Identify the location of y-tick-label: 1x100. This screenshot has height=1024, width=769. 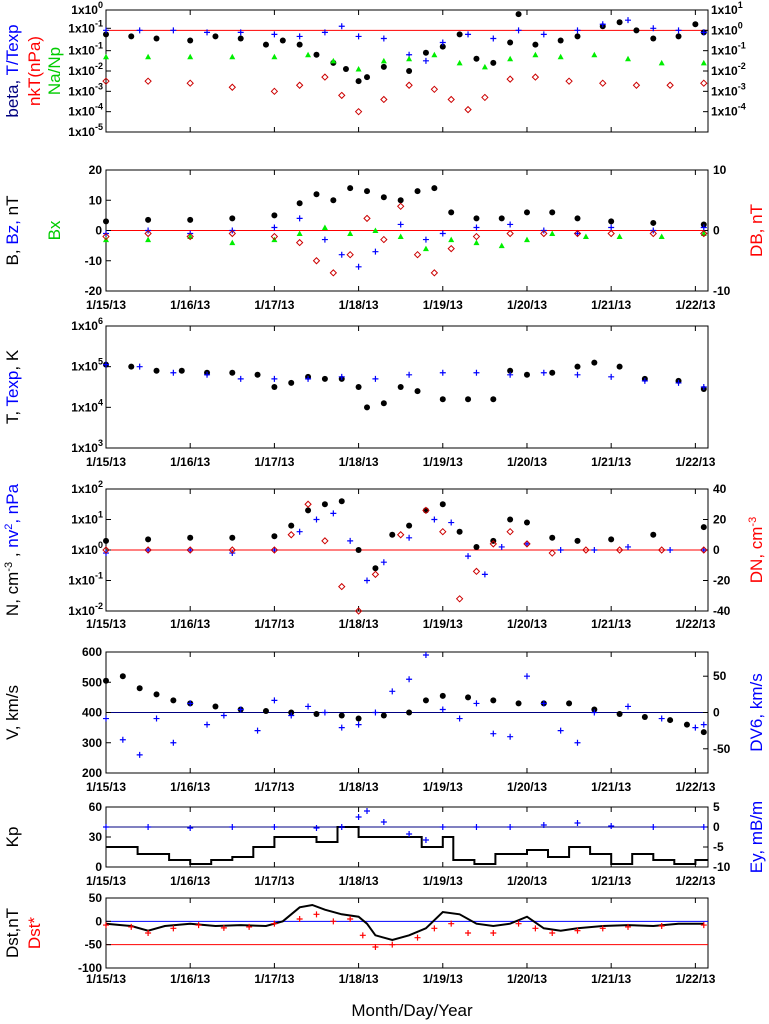
(87, 548).